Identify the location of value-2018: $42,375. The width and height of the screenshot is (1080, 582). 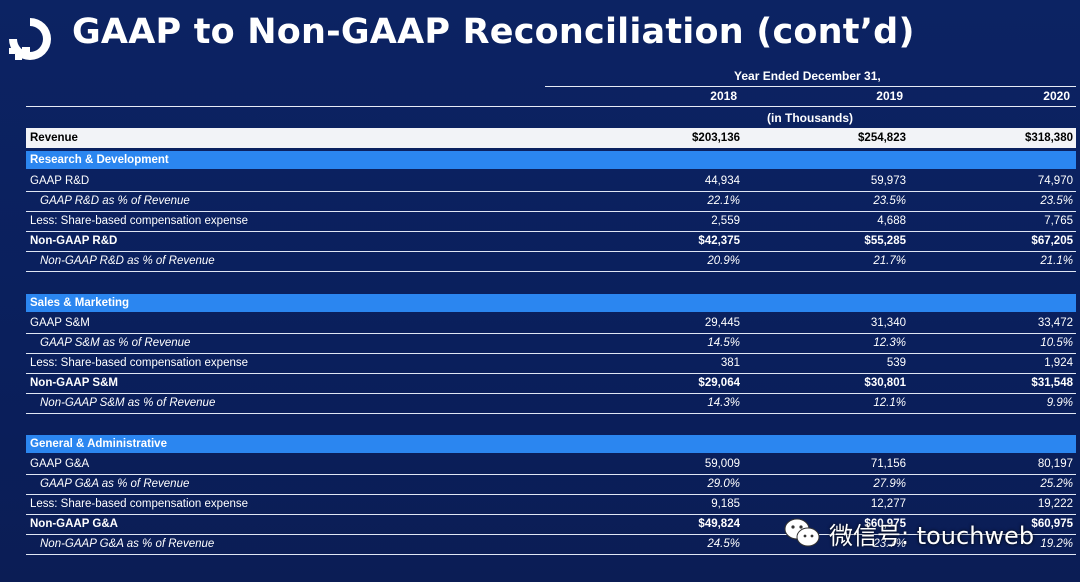
(719, 241).